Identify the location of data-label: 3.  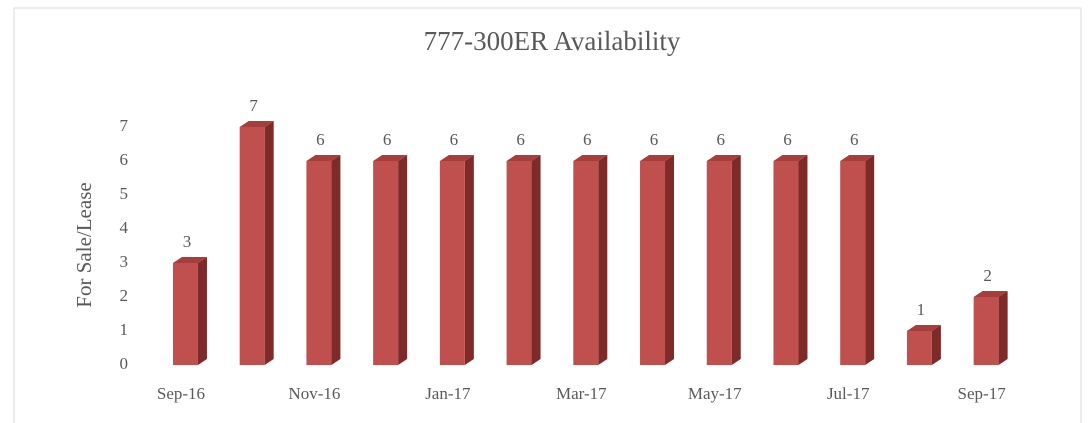
(187, 241).